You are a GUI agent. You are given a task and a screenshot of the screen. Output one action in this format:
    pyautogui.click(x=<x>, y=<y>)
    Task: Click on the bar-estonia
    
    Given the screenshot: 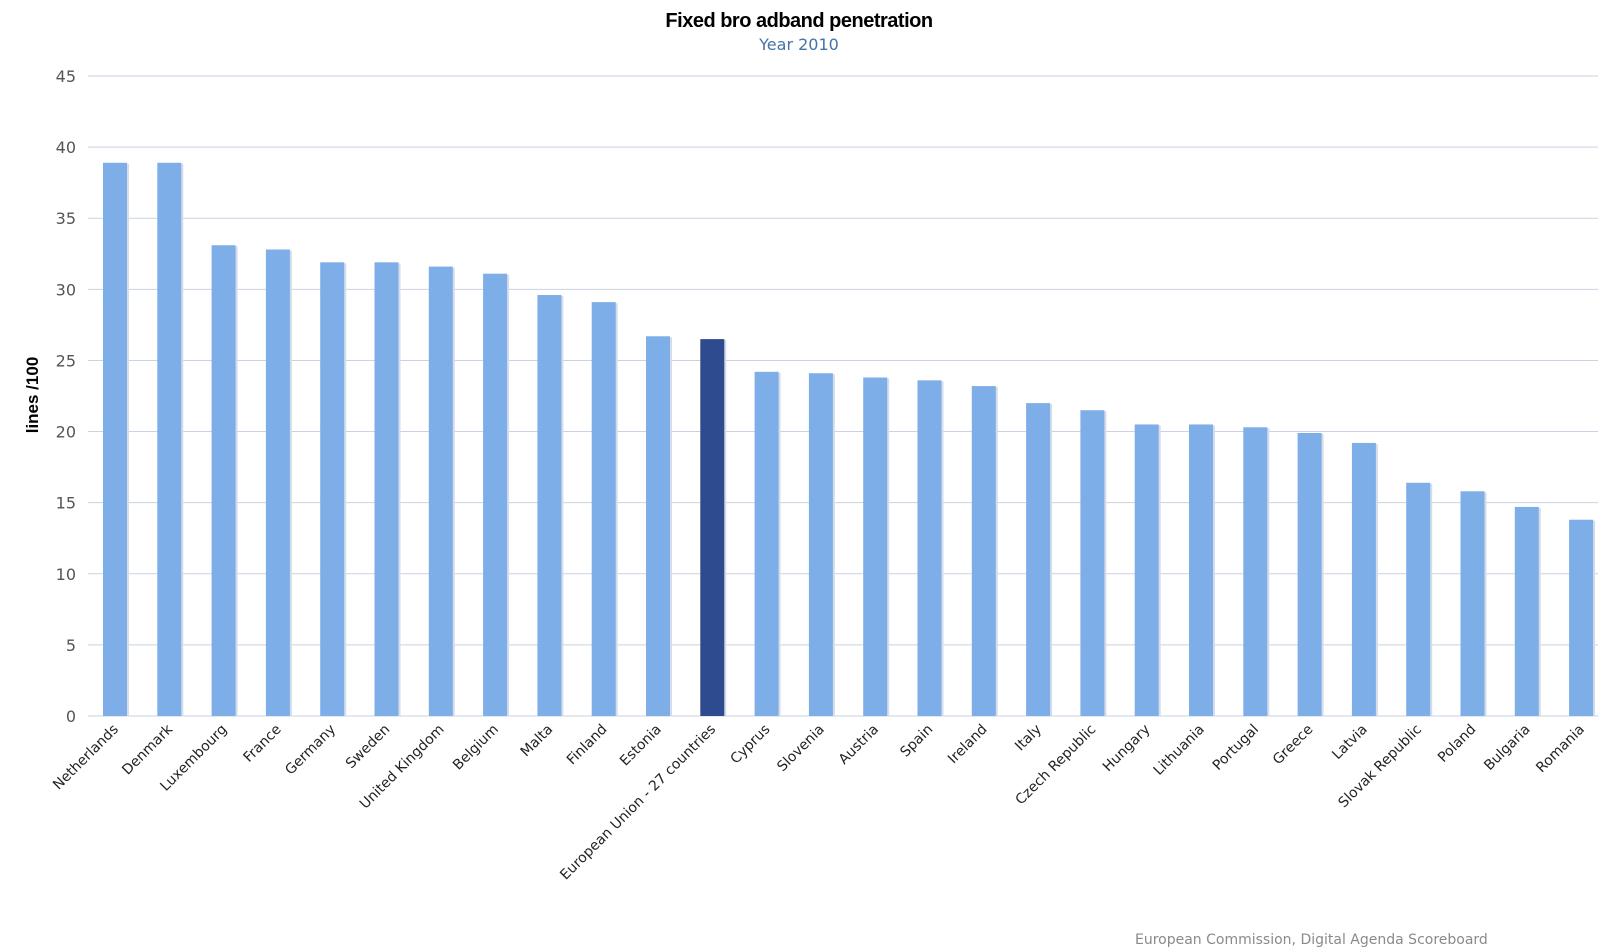 What is the action you would take?
    pyautogui.click(x=658, y=526)
    